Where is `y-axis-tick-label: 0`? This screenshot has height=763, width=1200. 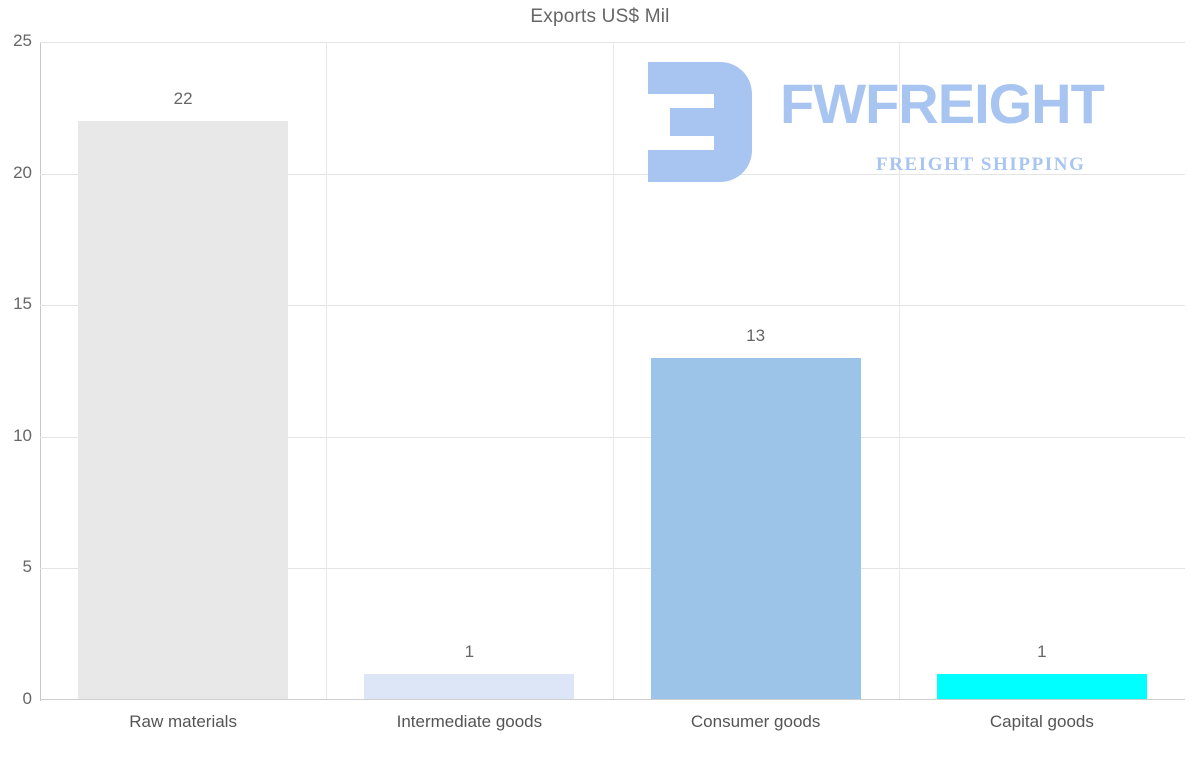 y-axis-tick-label: 0 is located at coordinates (27, 698).